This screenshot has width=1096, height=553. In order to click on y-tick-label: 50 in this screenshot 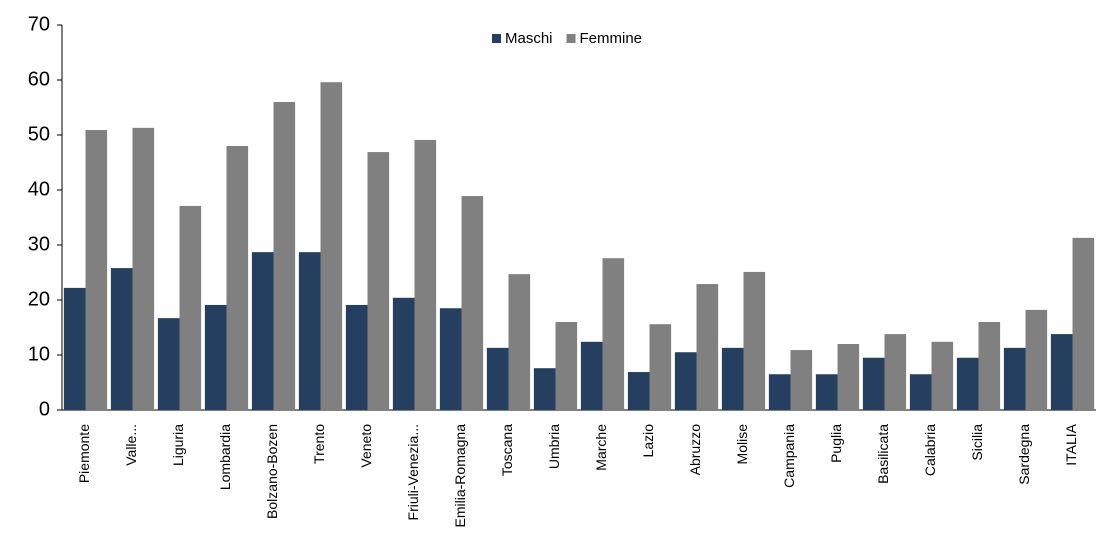, I will do `click(39, 134)`.